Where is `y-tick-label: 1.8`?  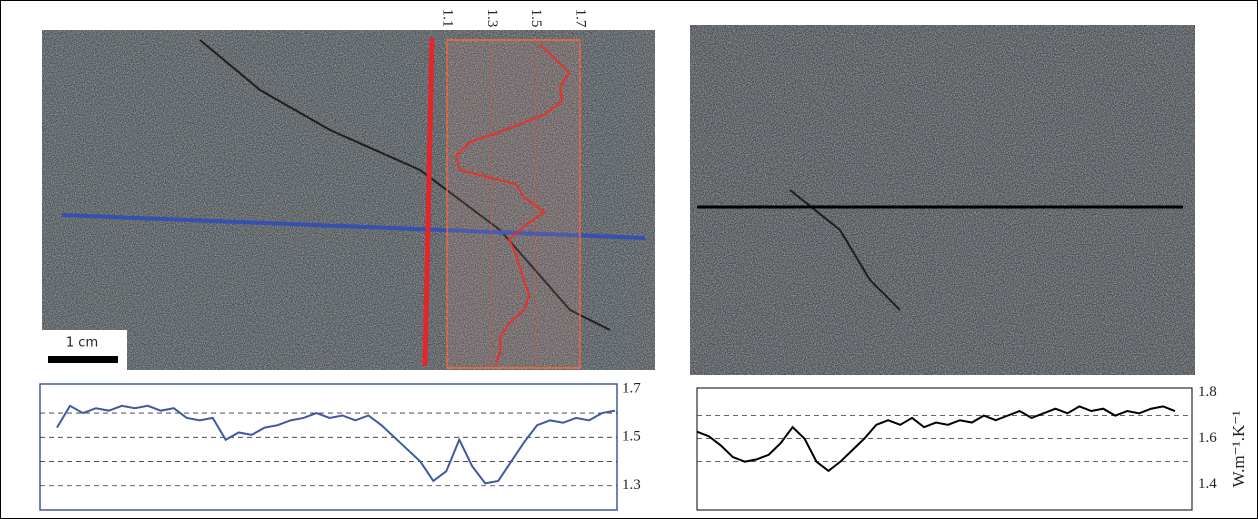 y-tick-label: 1.8 is located at coordinates (1207, 392).